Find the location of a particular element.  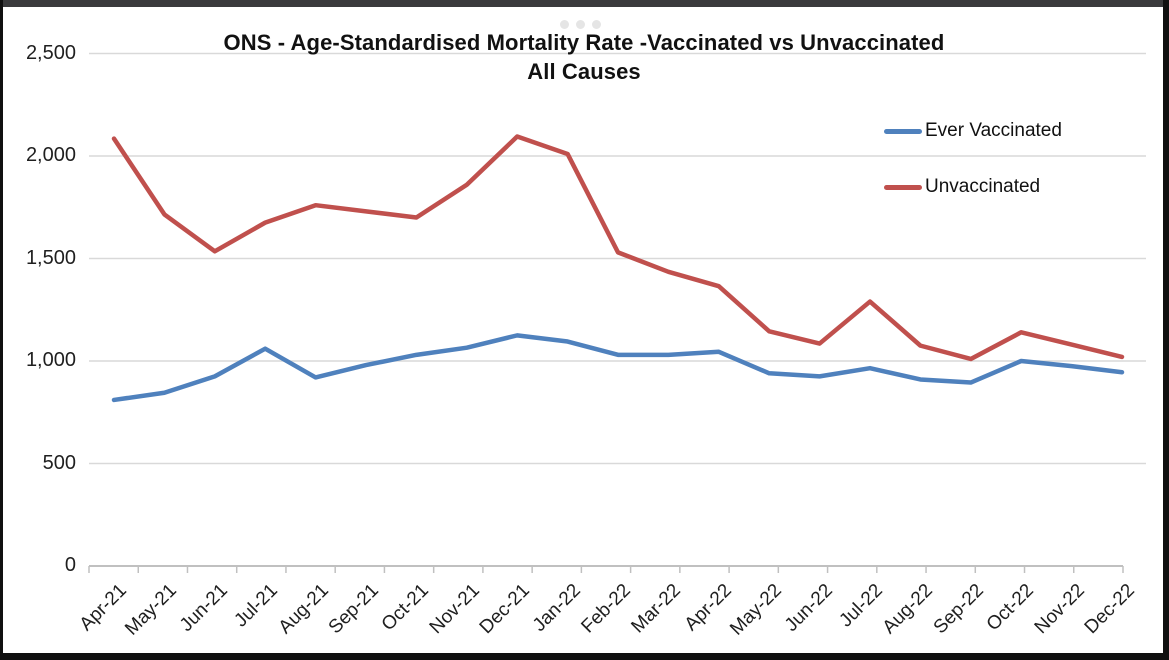

legend-line-swatch-blue is located at coordinates (903, 131).